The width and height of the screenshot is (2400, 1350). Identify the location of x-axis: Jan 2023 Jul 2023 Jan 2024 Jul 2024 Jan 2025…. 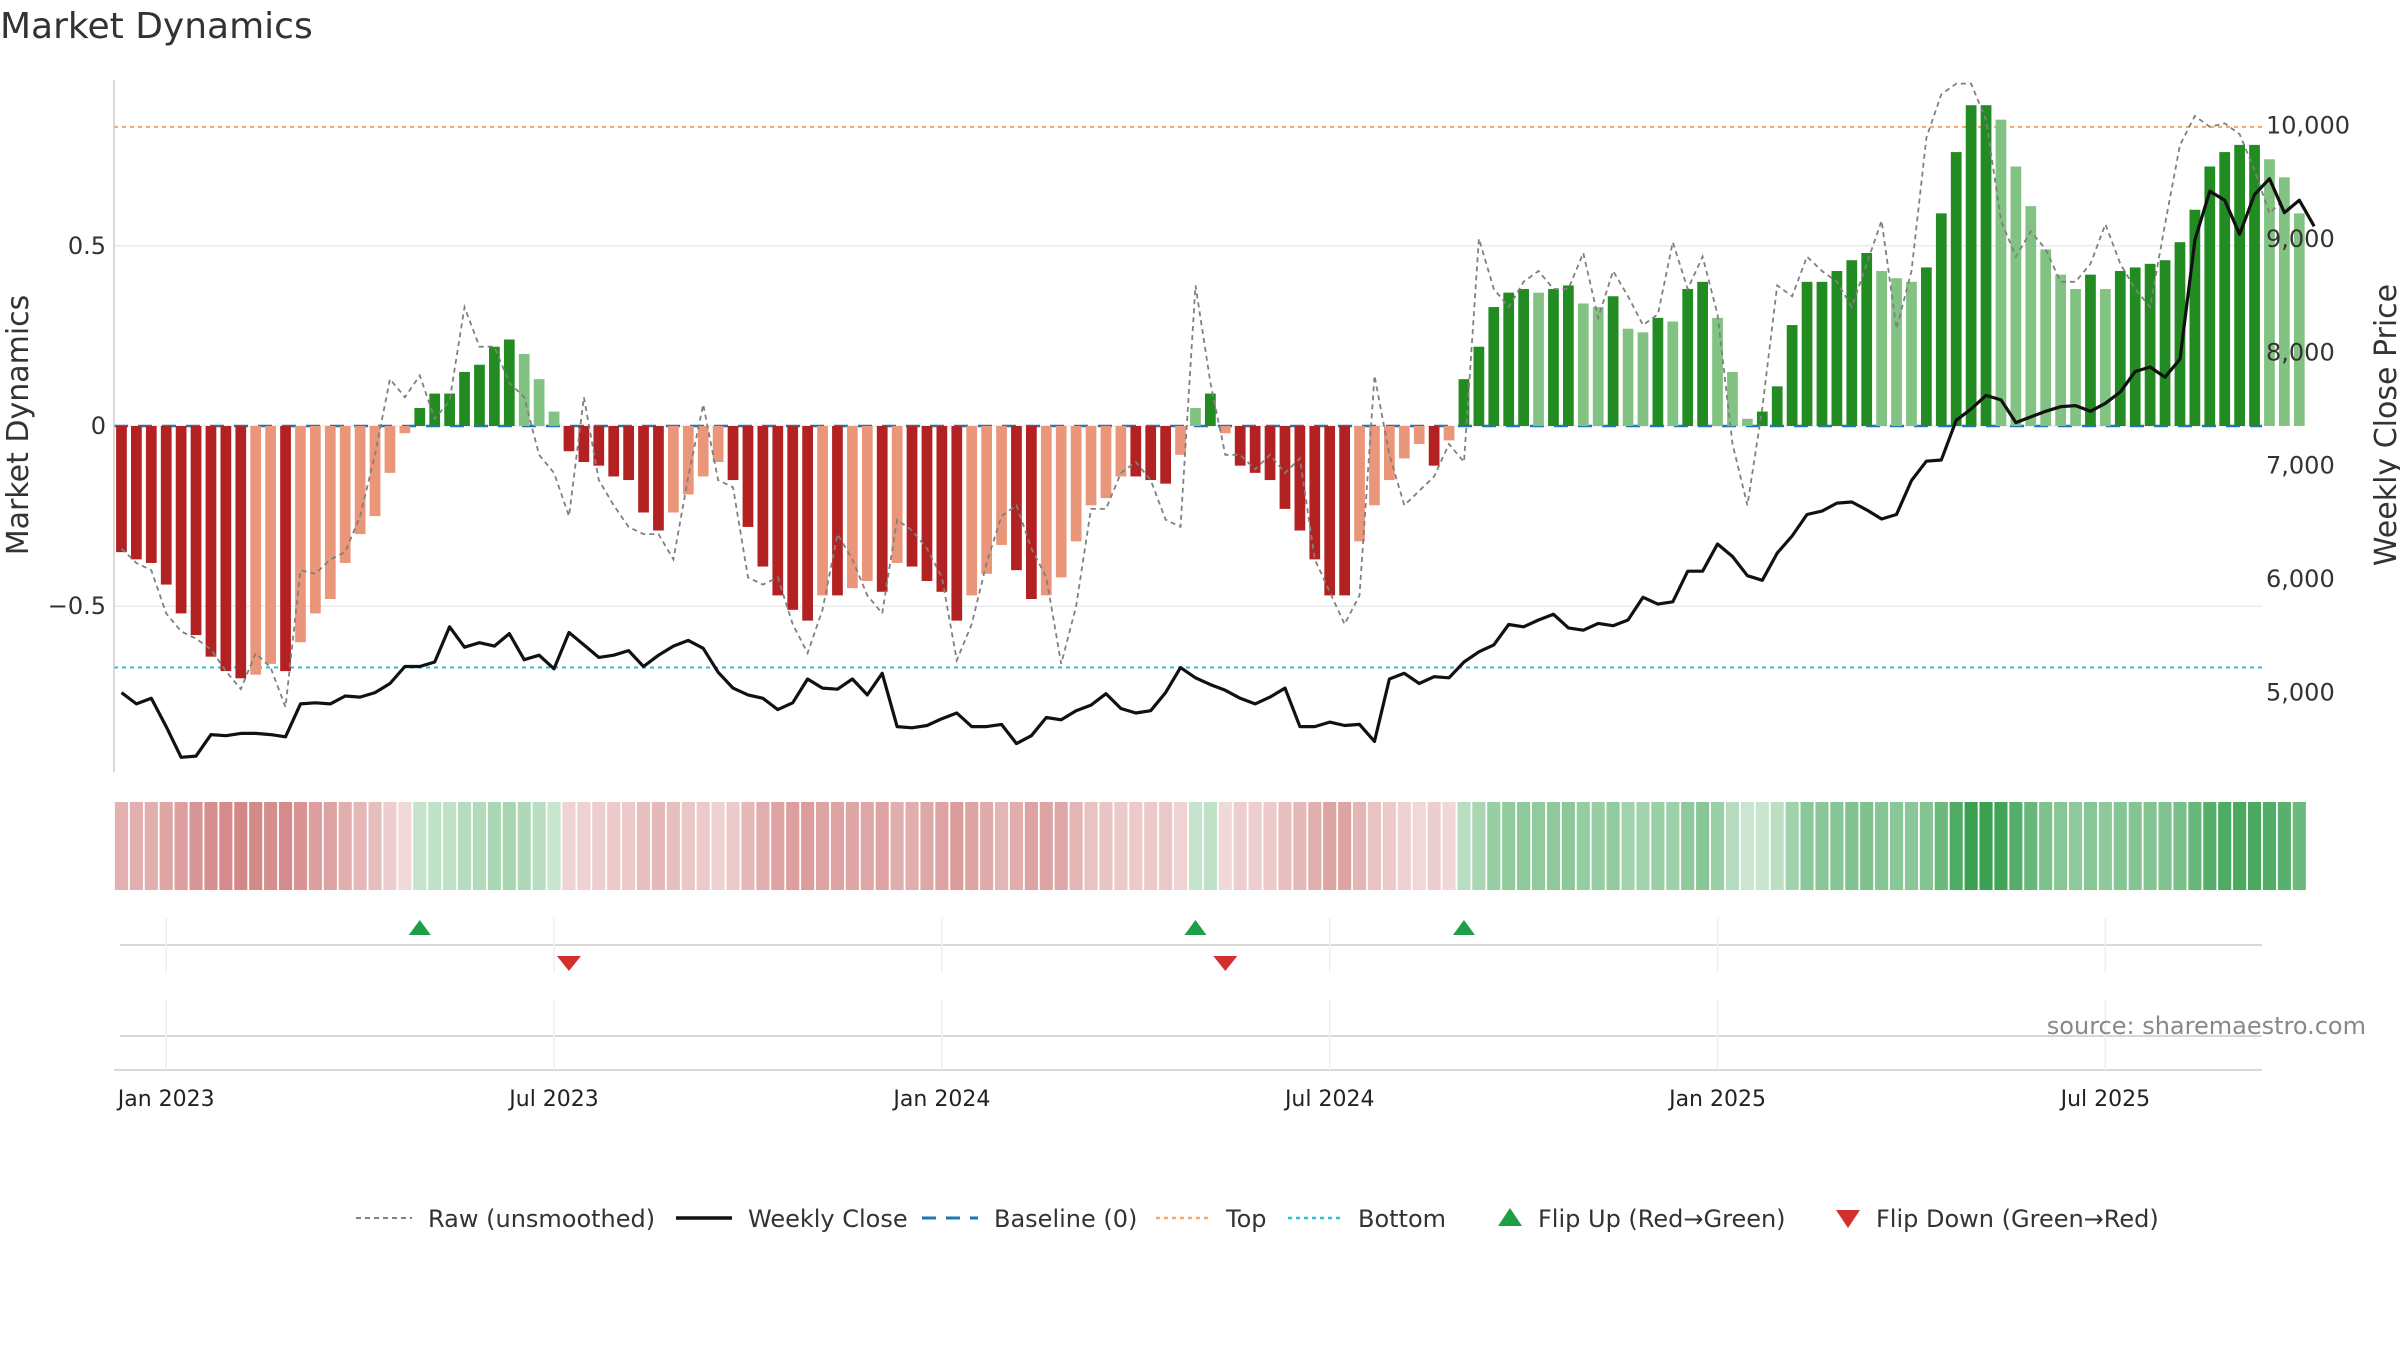
(1188, 1015).